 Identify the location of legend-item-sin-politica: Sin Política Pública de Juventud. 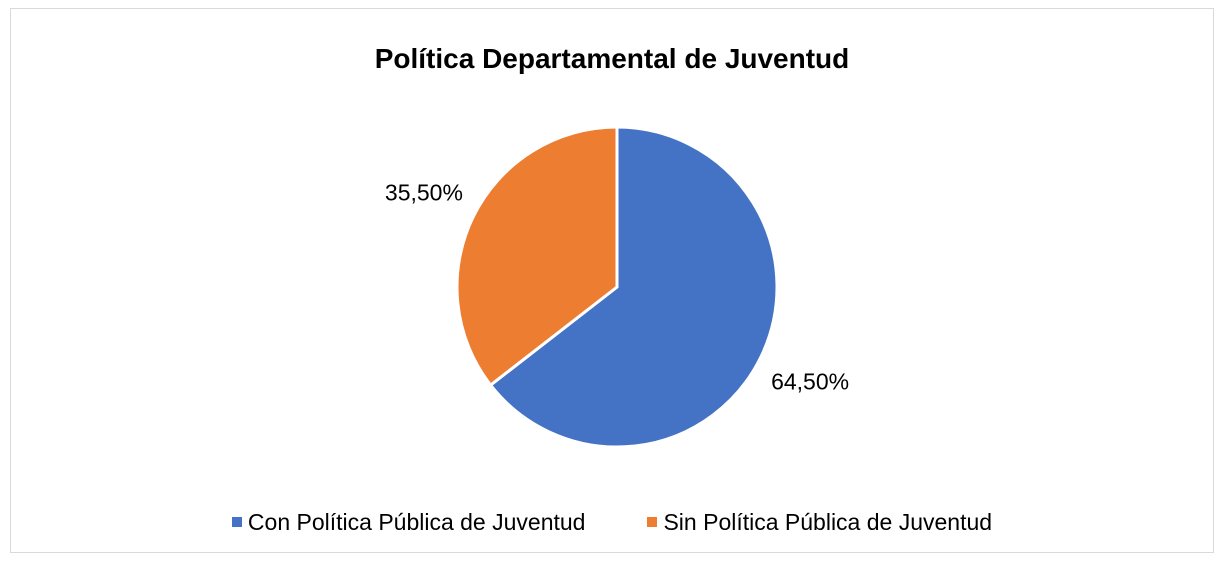
(819, 522).